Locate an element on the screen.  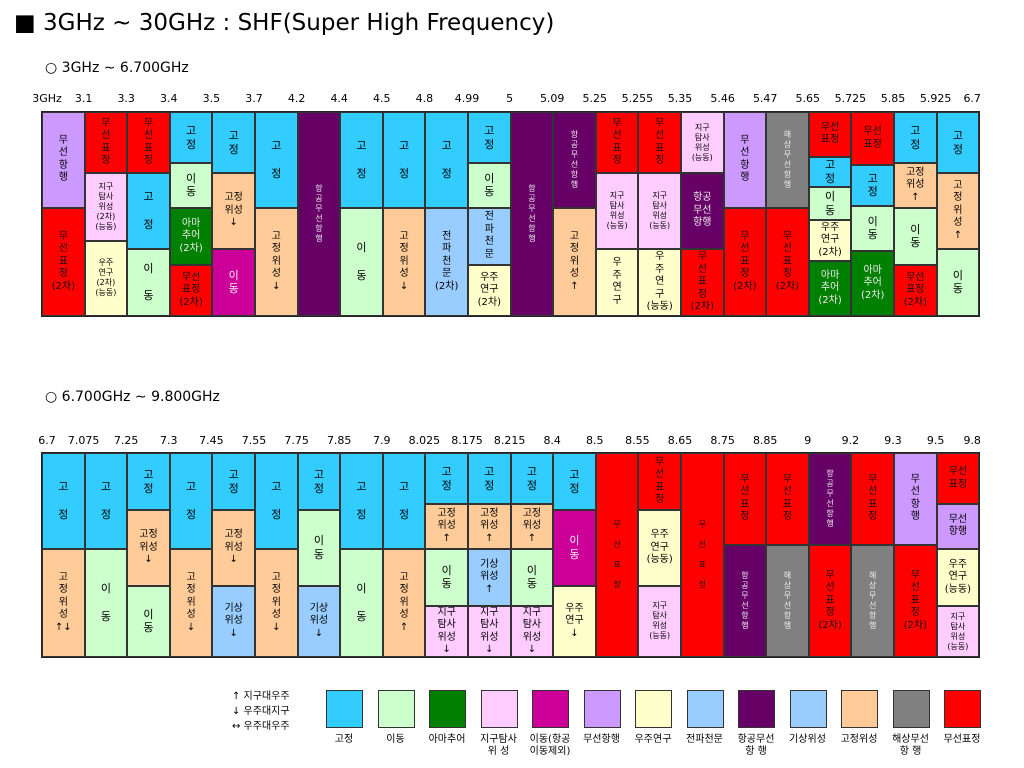
freq-tick: 8.215 is located at coordinates (509, 440).